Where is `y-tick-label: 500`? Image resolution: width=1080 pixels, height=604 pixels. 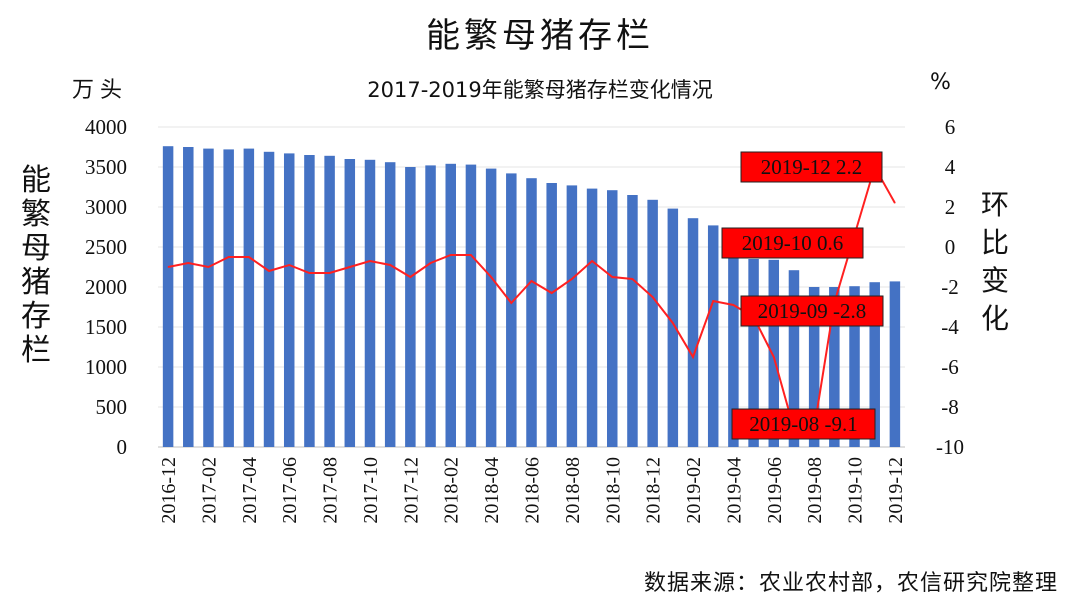 y-tick-label: 500 is located at coordinates (112, 407).